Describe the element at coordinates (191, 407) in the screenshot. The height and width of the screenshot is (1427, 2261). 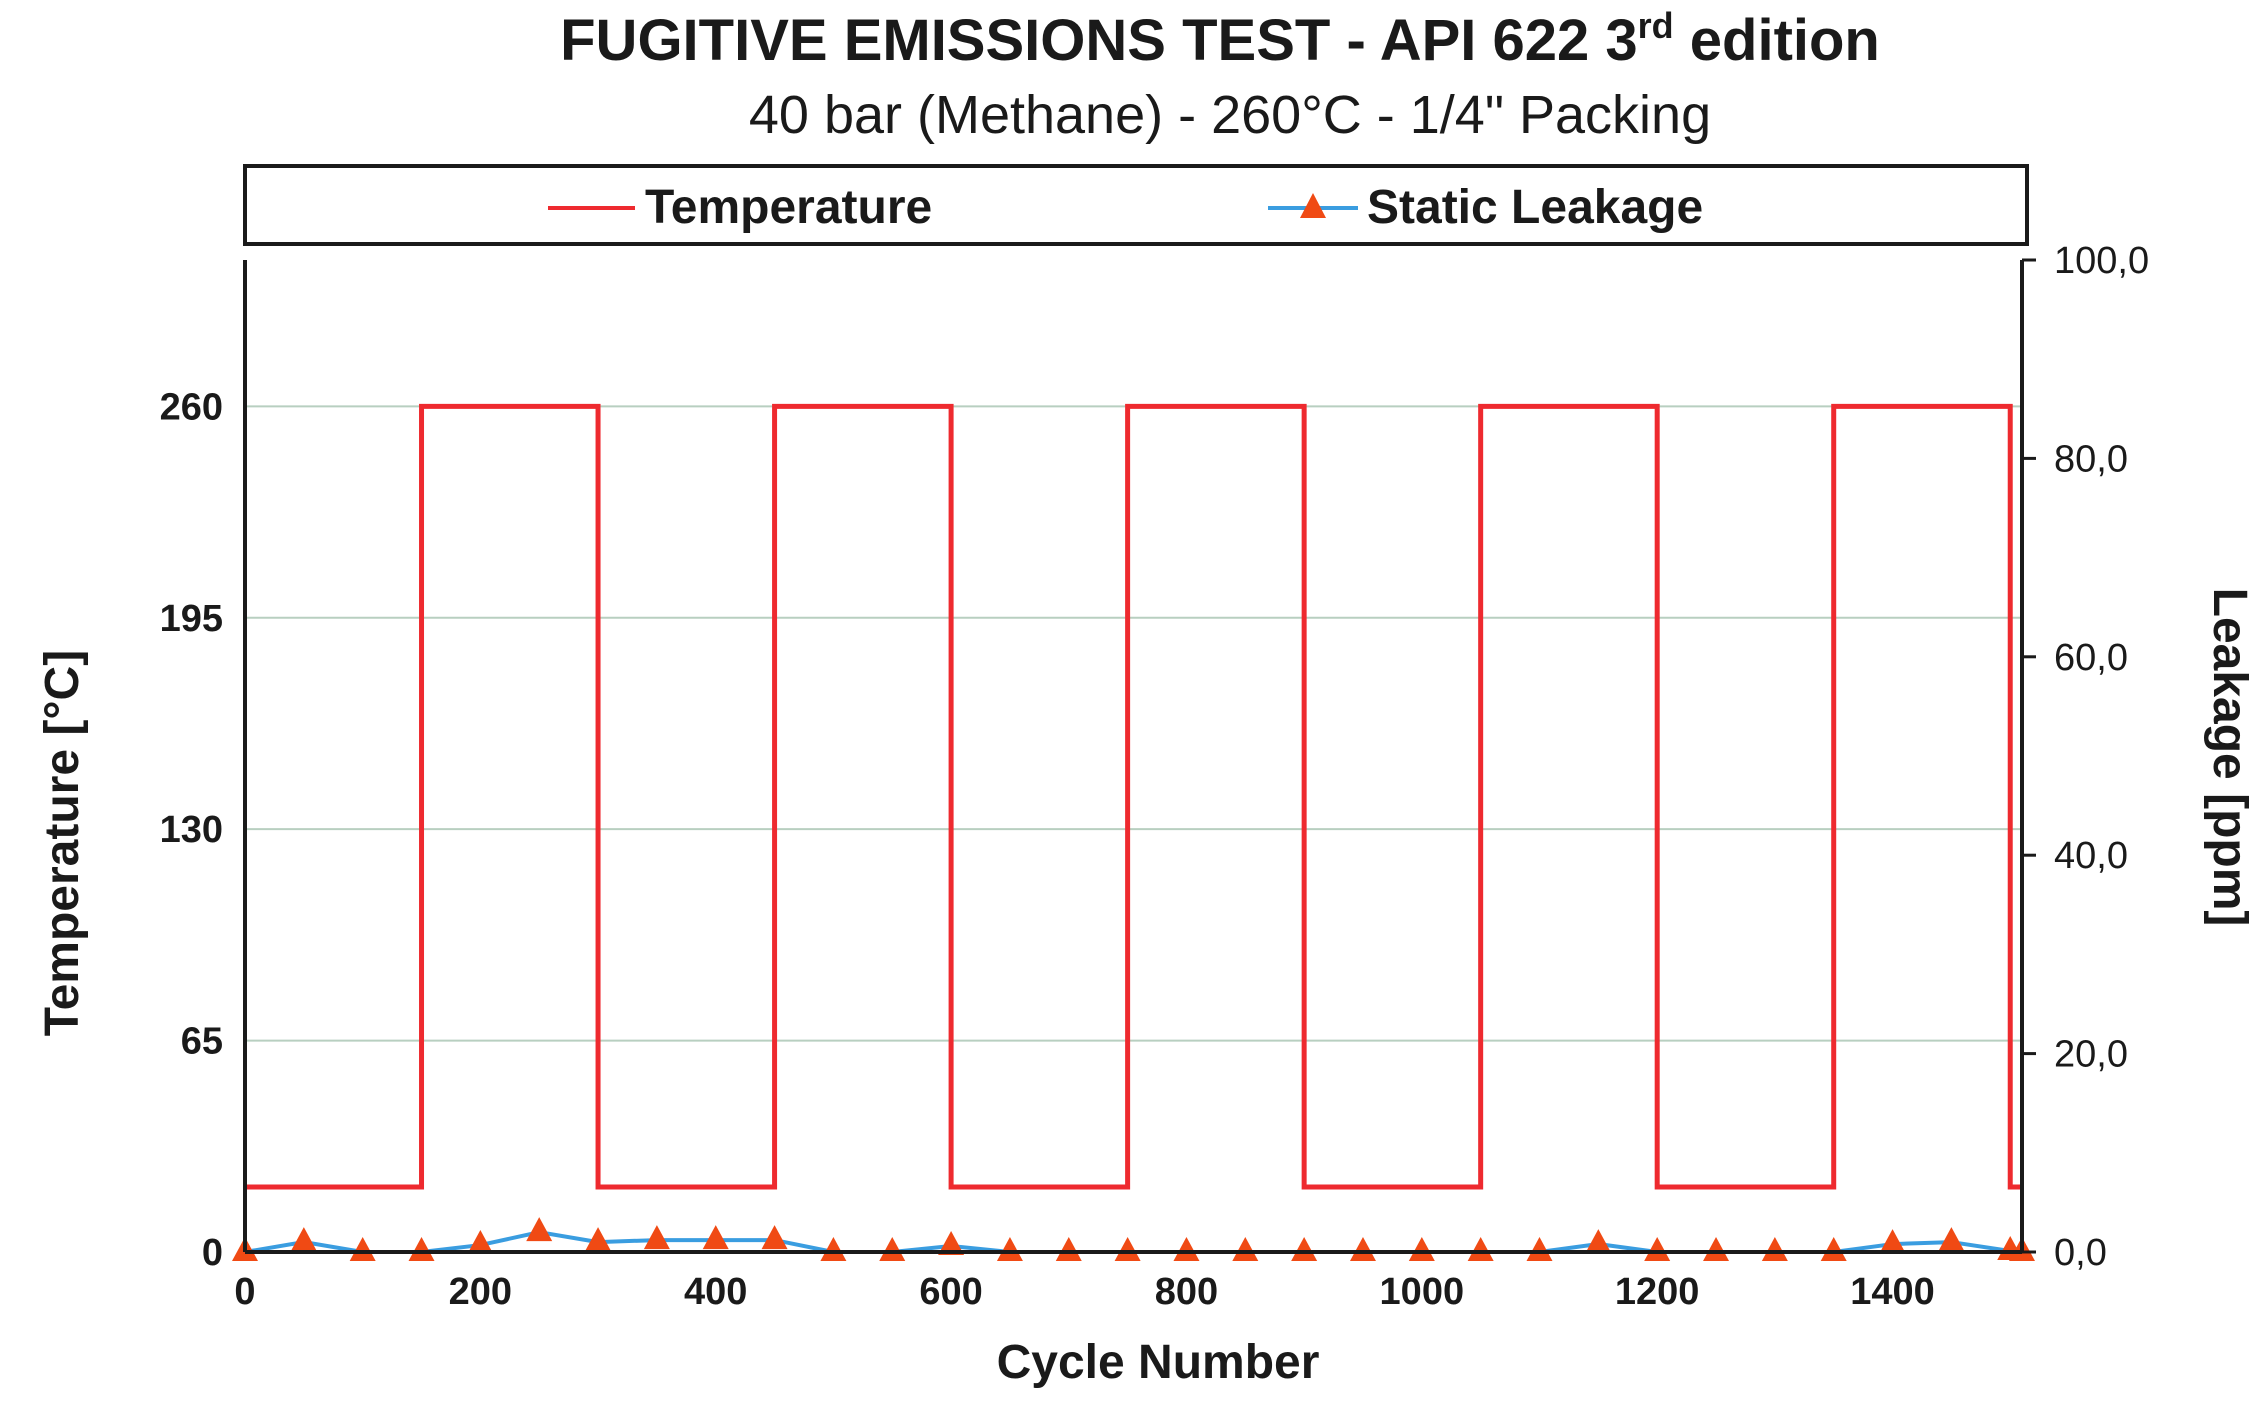
I see `y-left-tick-label: 260` at that location.